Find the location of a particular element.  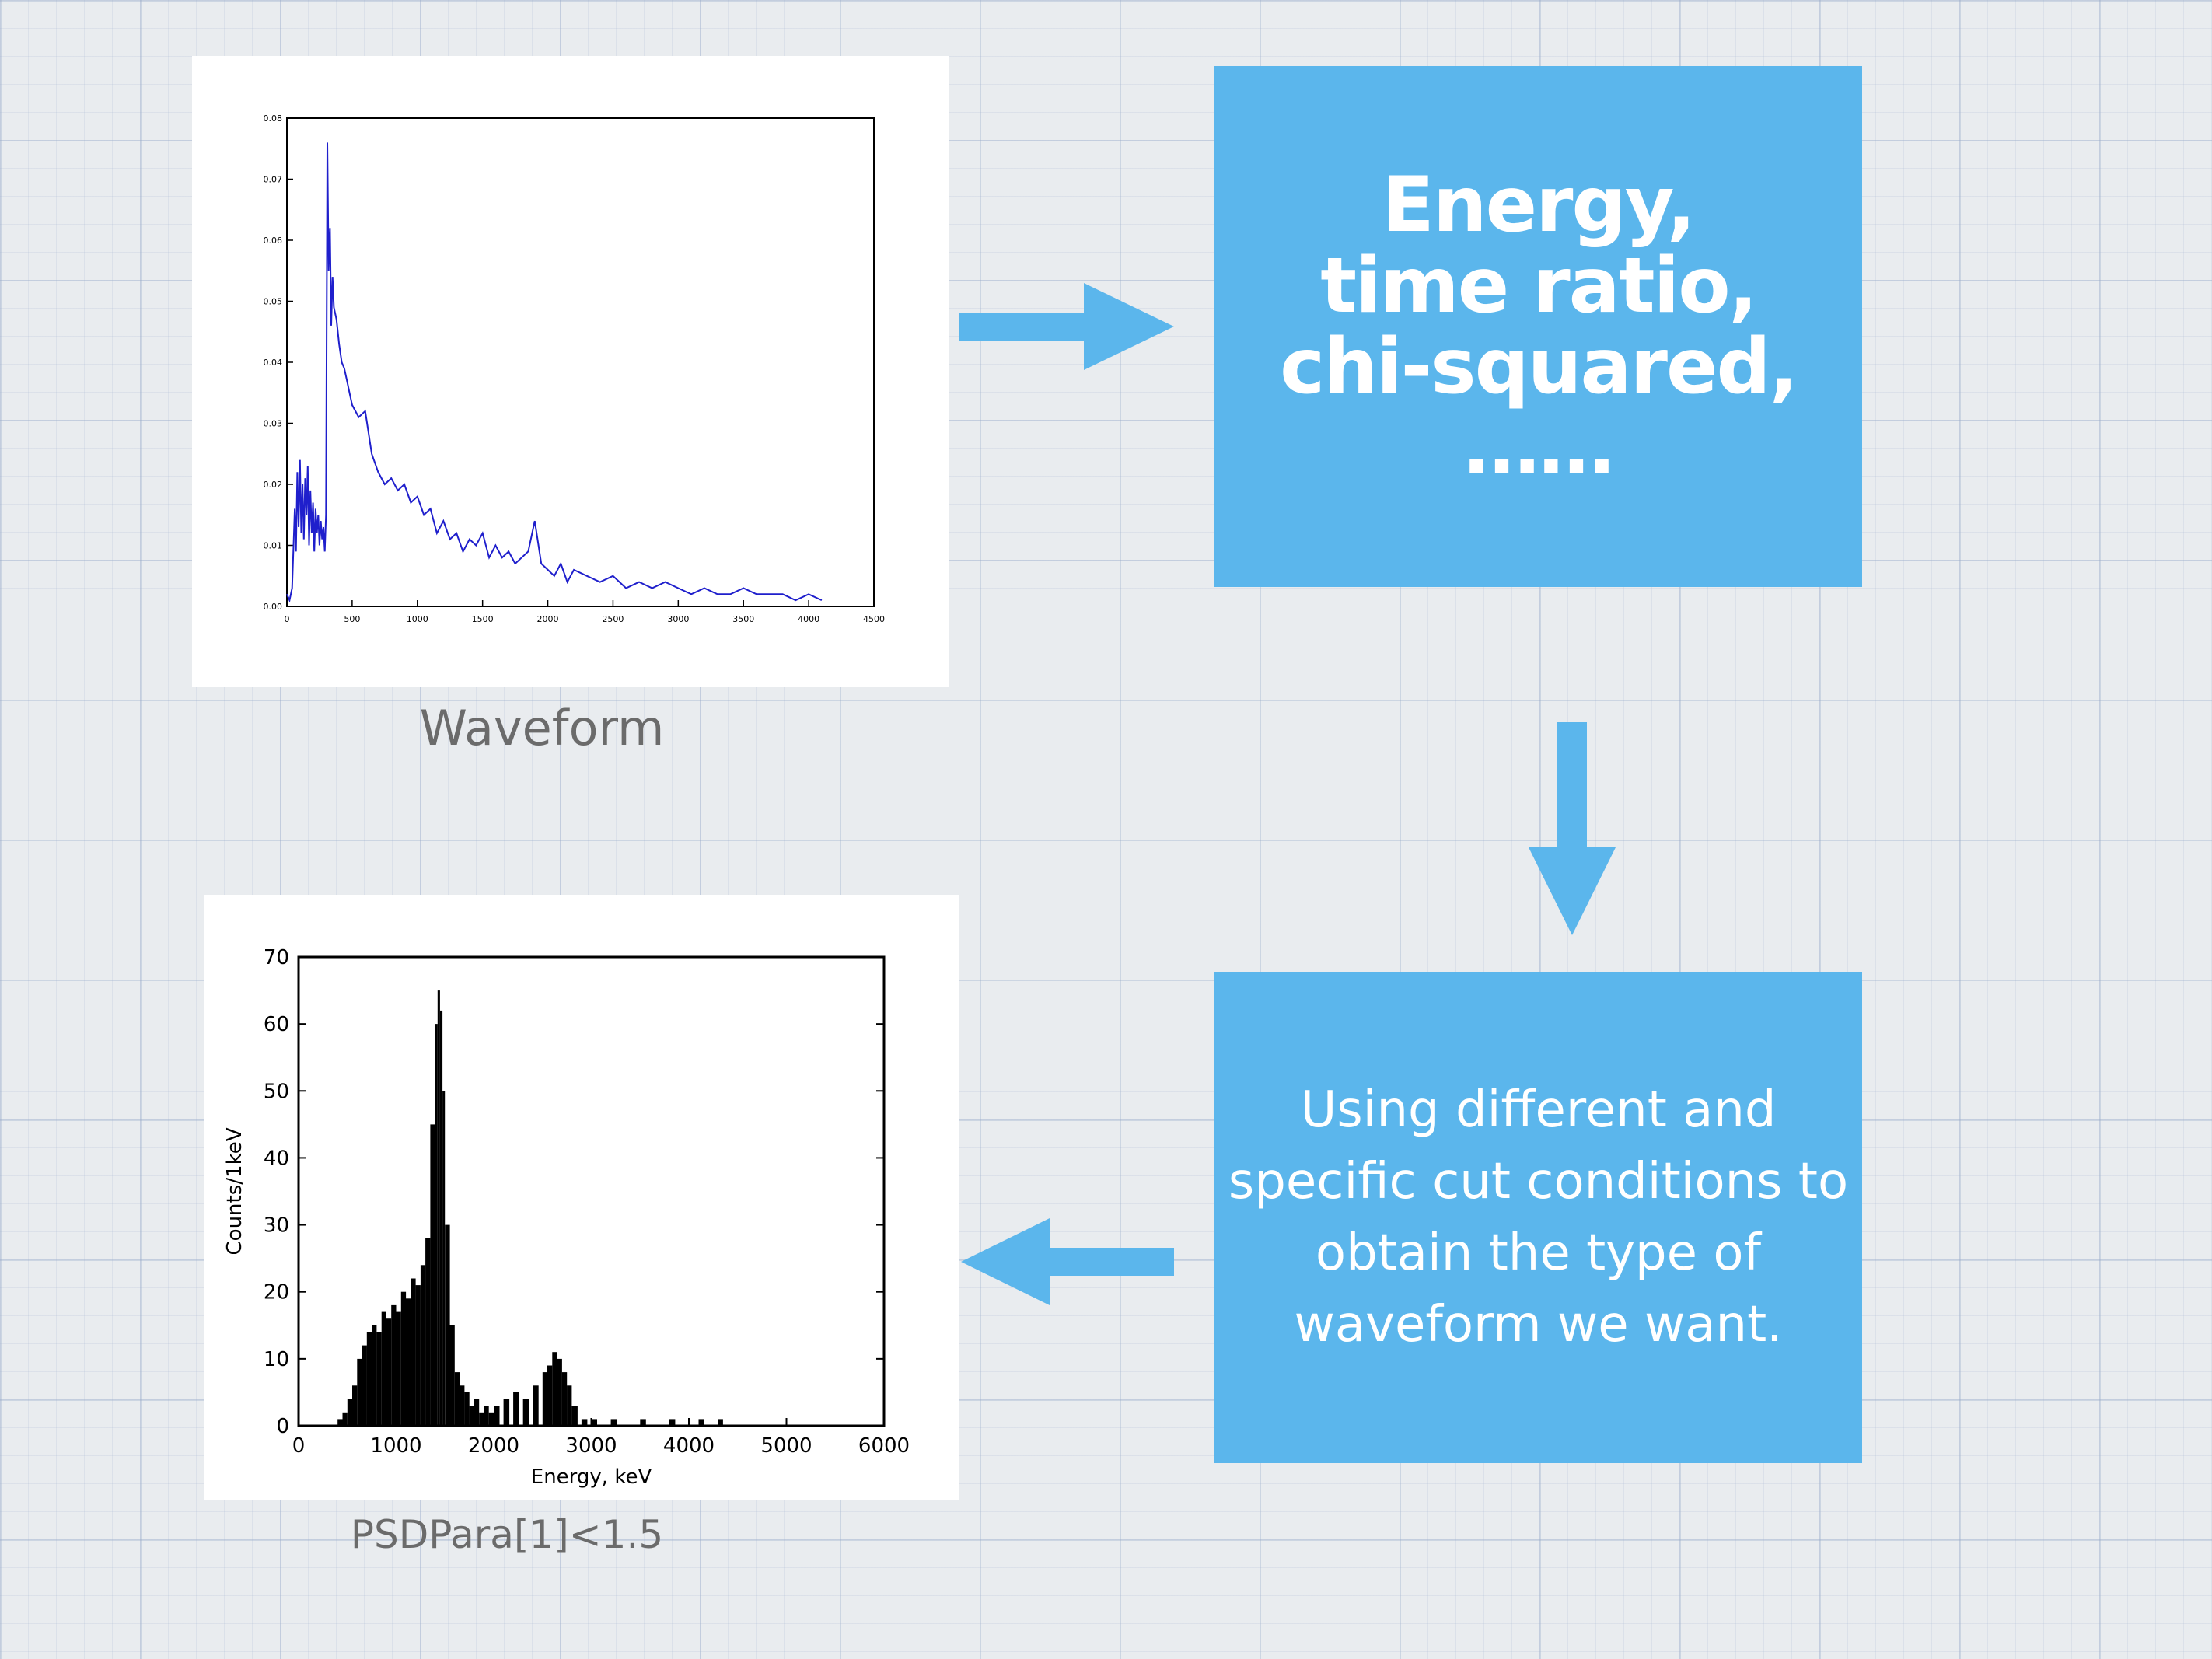

y-tick-label: 0.06 is located at coordinates (273, 241).